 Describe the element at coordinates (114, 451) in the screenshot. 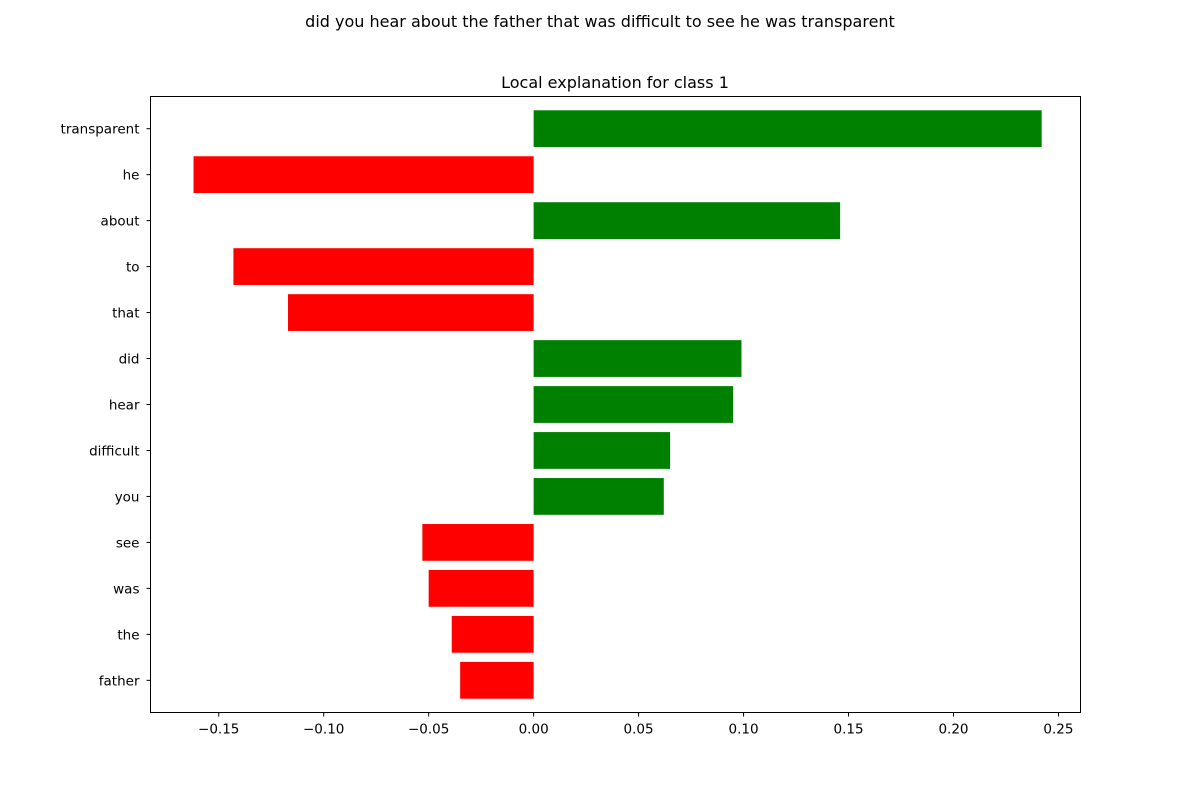

I see `y-tick-label: difficult` at that location.